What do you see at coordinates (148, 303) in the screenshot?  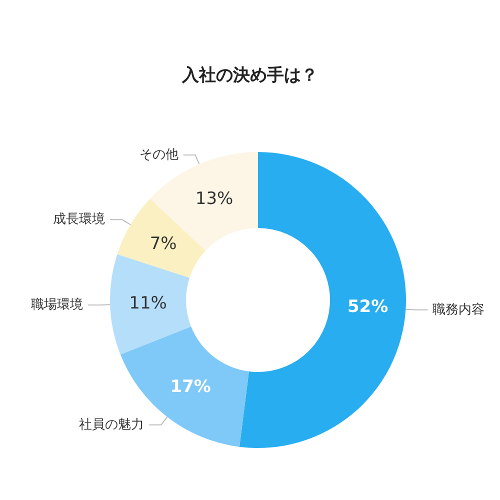 I see `data-label: 11%` at bounding box center [148, 303].